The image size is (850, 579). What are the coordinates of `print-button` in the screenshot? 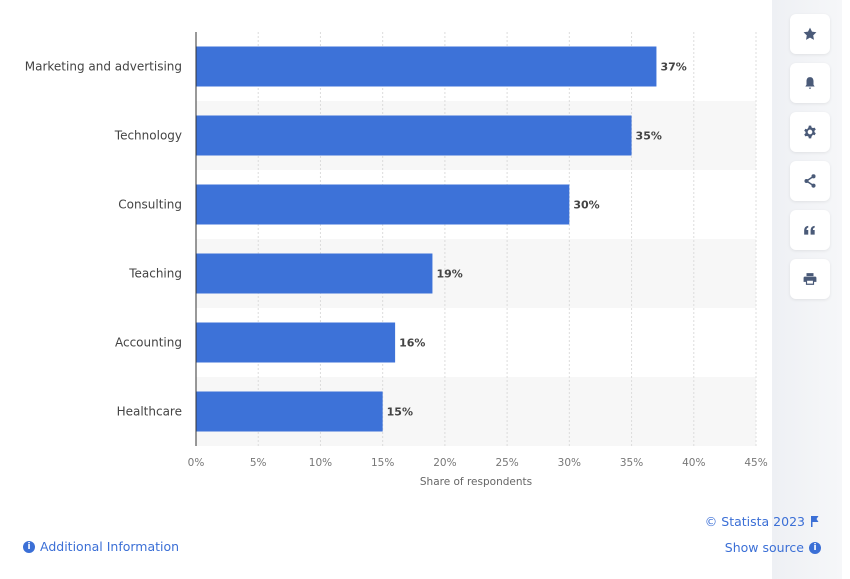 It's located at (810, 279).